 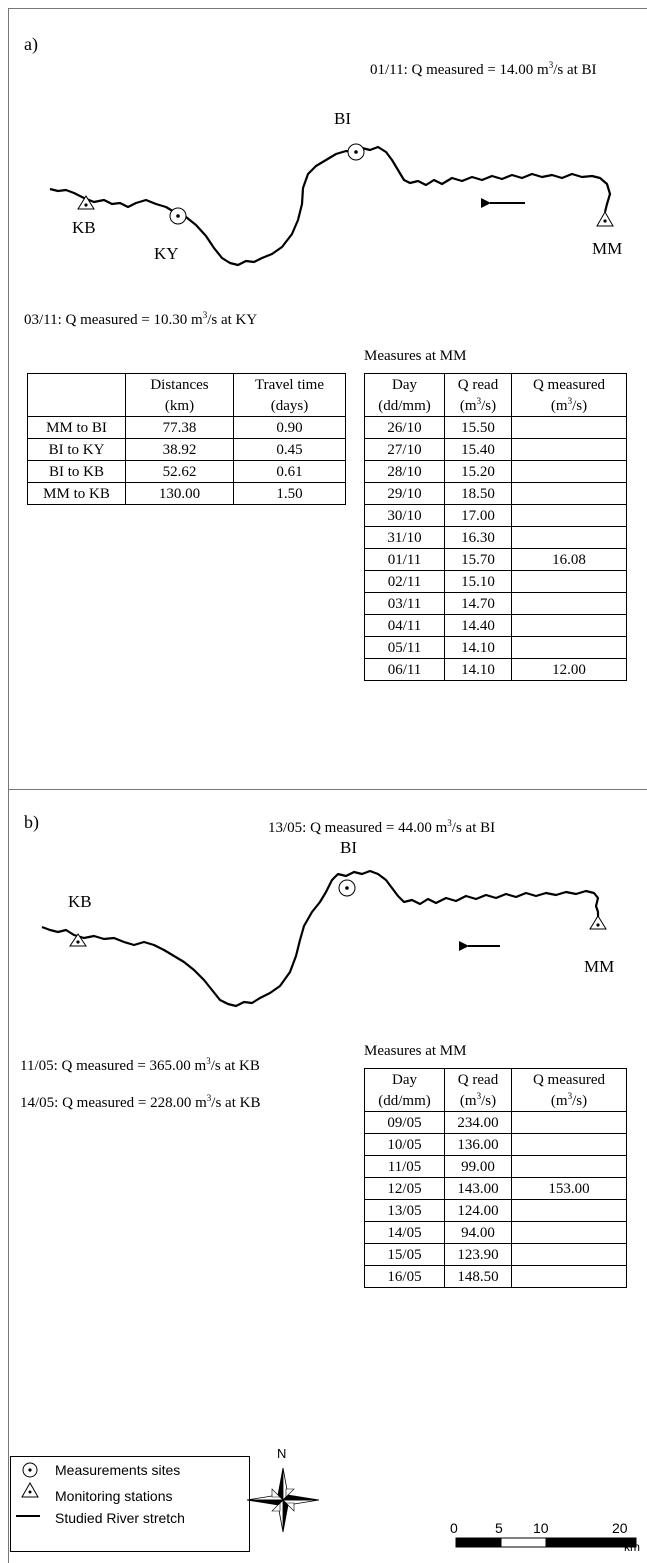 What do you see at coordinates (632, 1547) in the screenshot?
I see `scale-unit: km` at bounding box center [632, 1547].